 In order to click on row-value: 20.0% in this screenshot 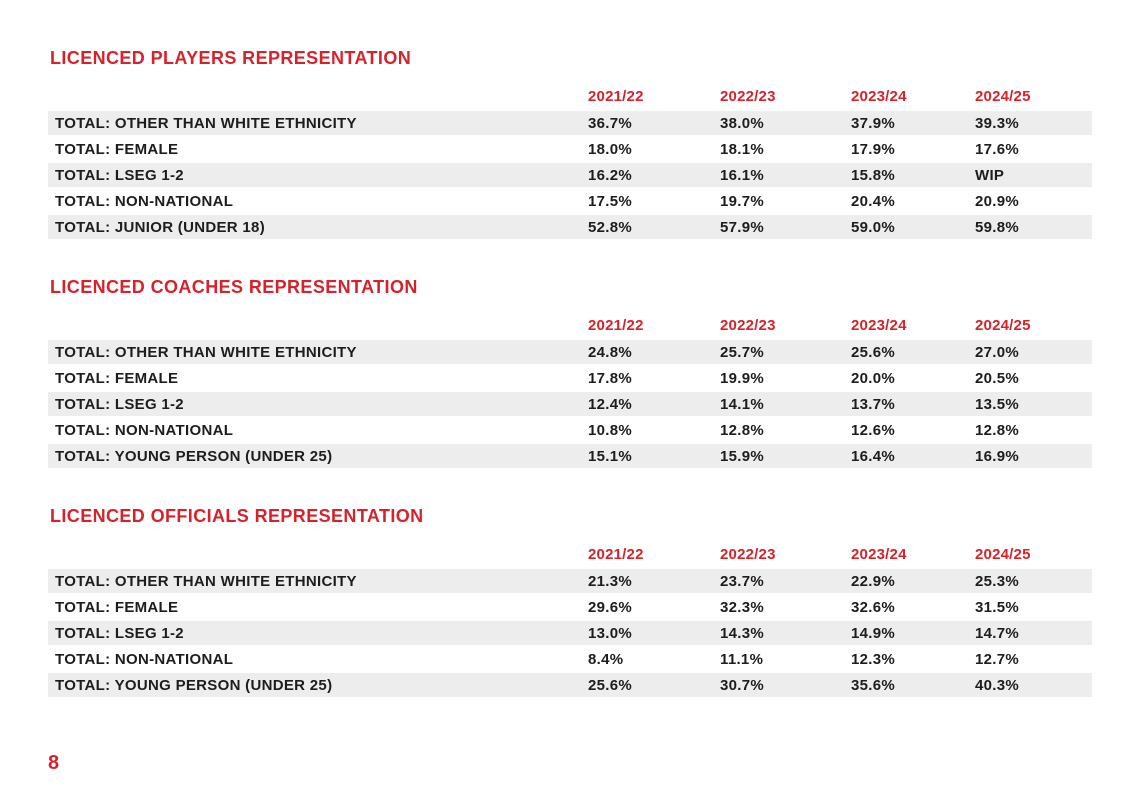, I will do `click(873, 378)`.